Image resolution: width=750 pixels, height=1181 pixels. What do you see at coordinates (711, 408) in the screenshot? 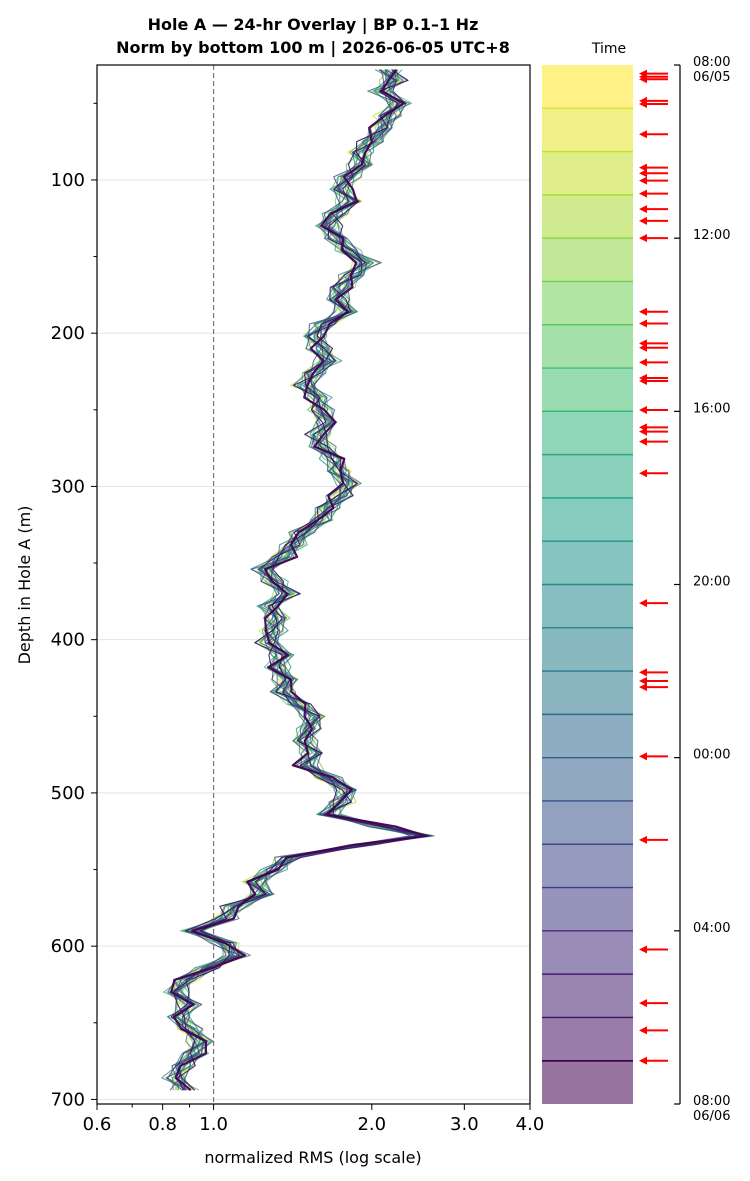
I see `time-tick-label: 16:00` at bounding box center [711, 408].